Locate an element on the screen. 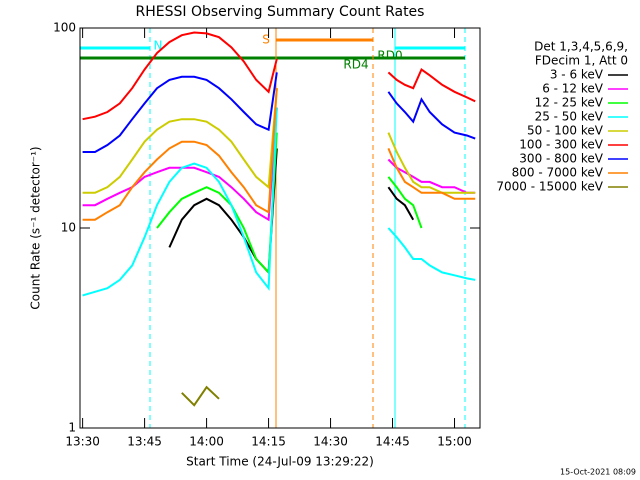 The image size is (640, 480). x-axis-label: Start Time (24-Jul-09 13:29:22) is located at coordinates (280, 462).